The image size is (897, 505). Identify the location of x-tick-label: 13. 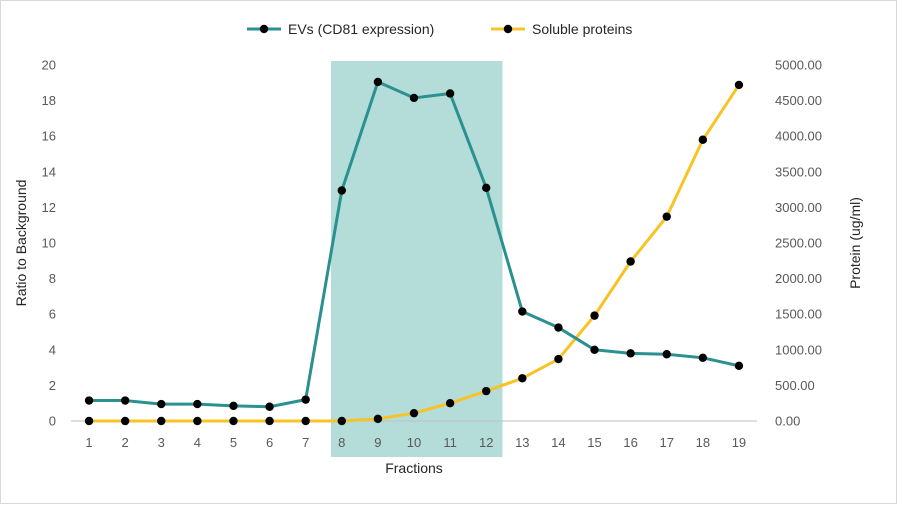
(522, 442).